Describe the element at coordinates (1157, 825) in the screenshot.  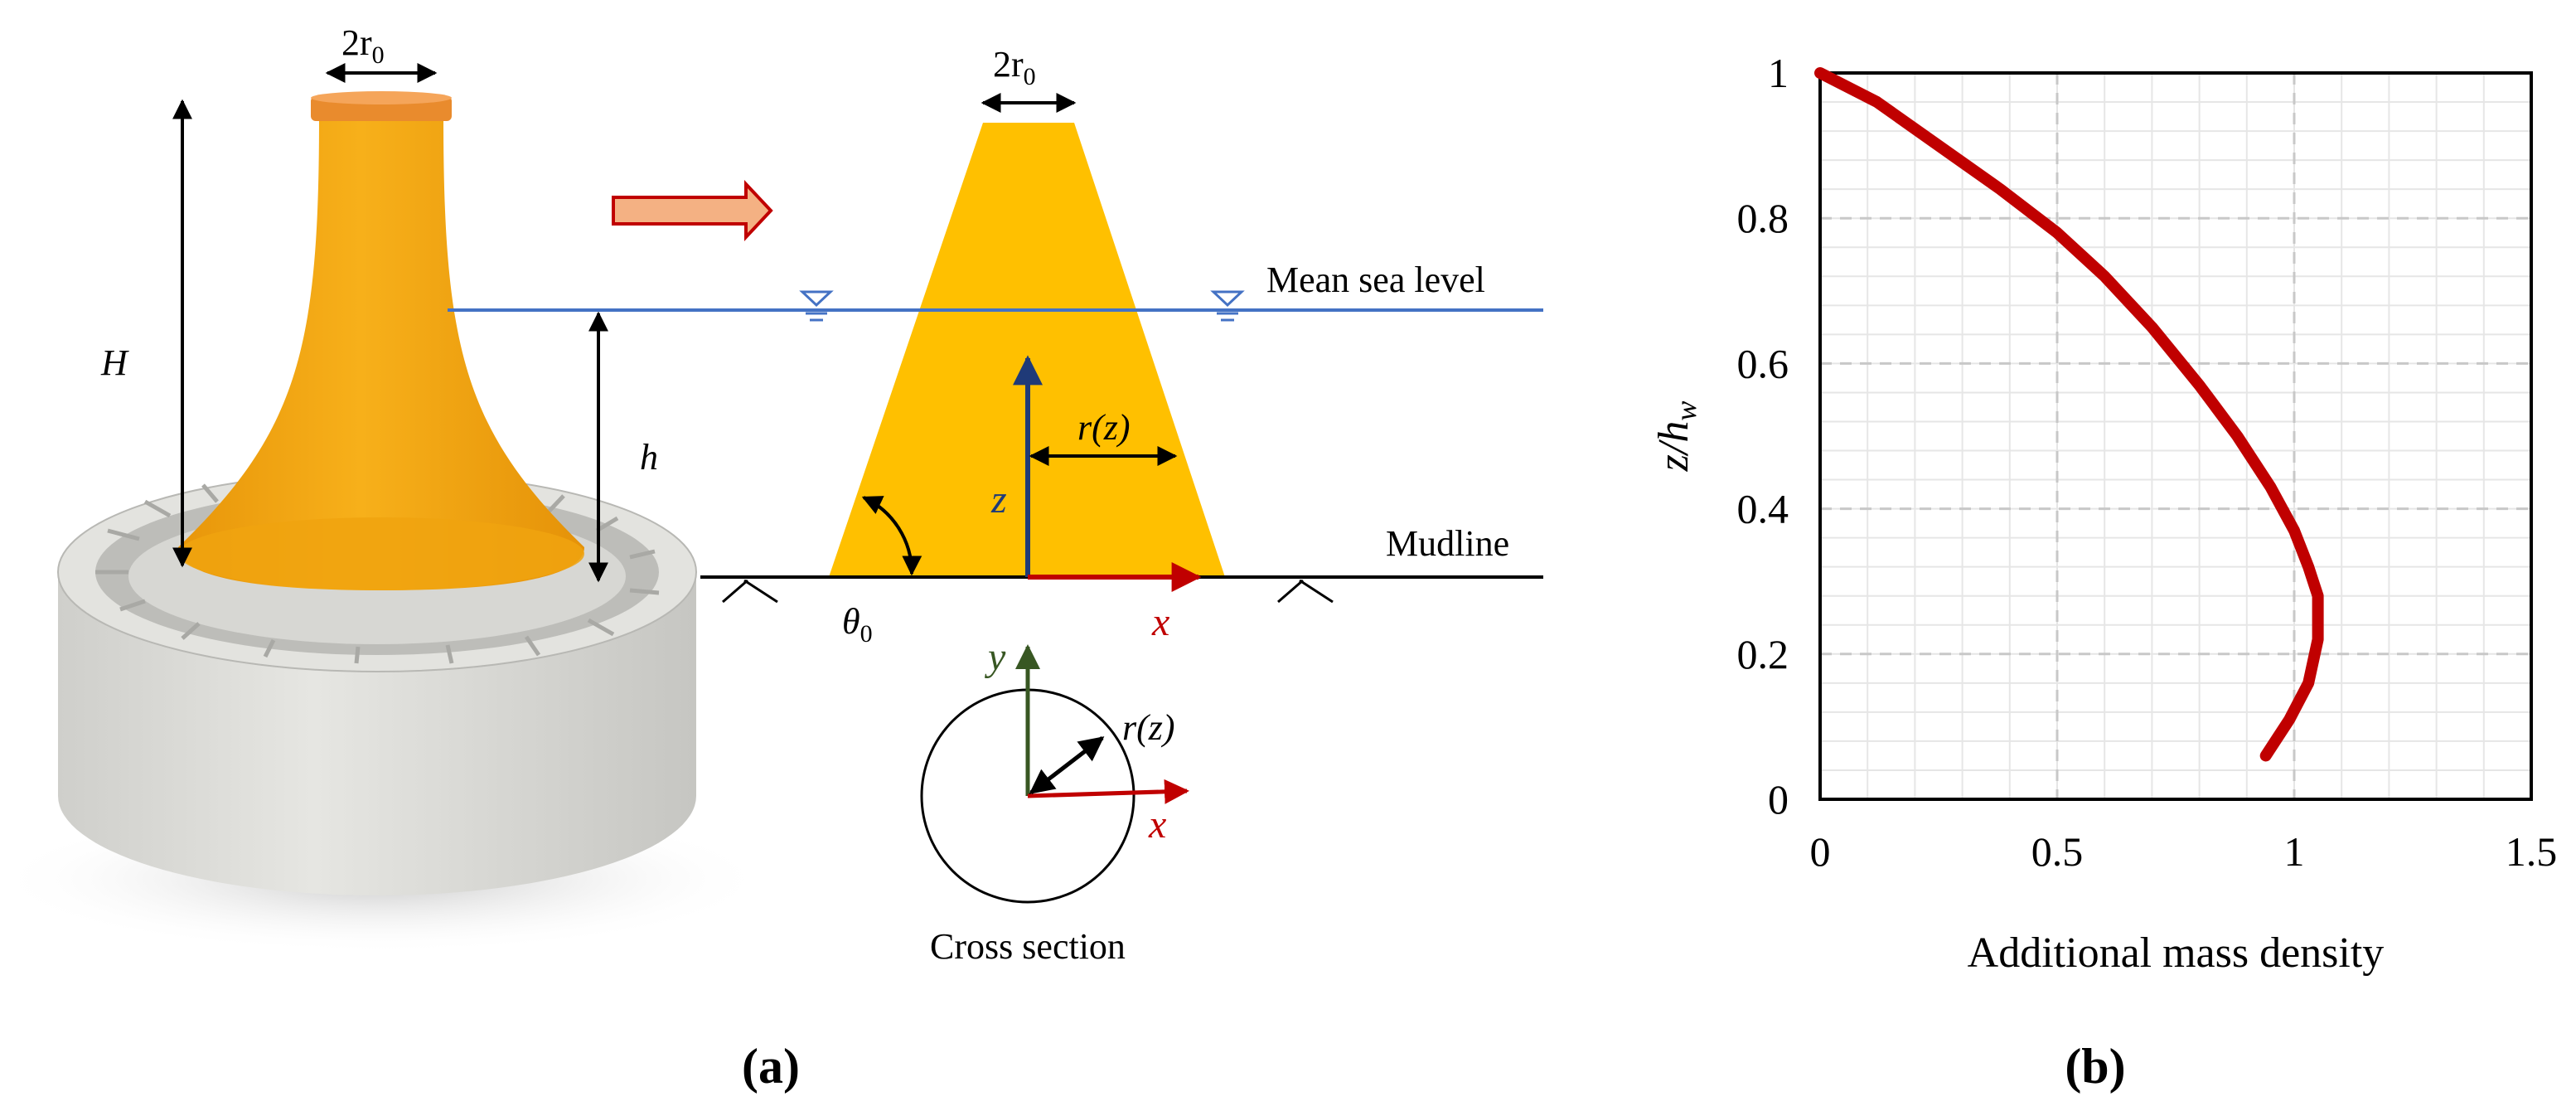
I see `cross-section-x-label: x` at that location.